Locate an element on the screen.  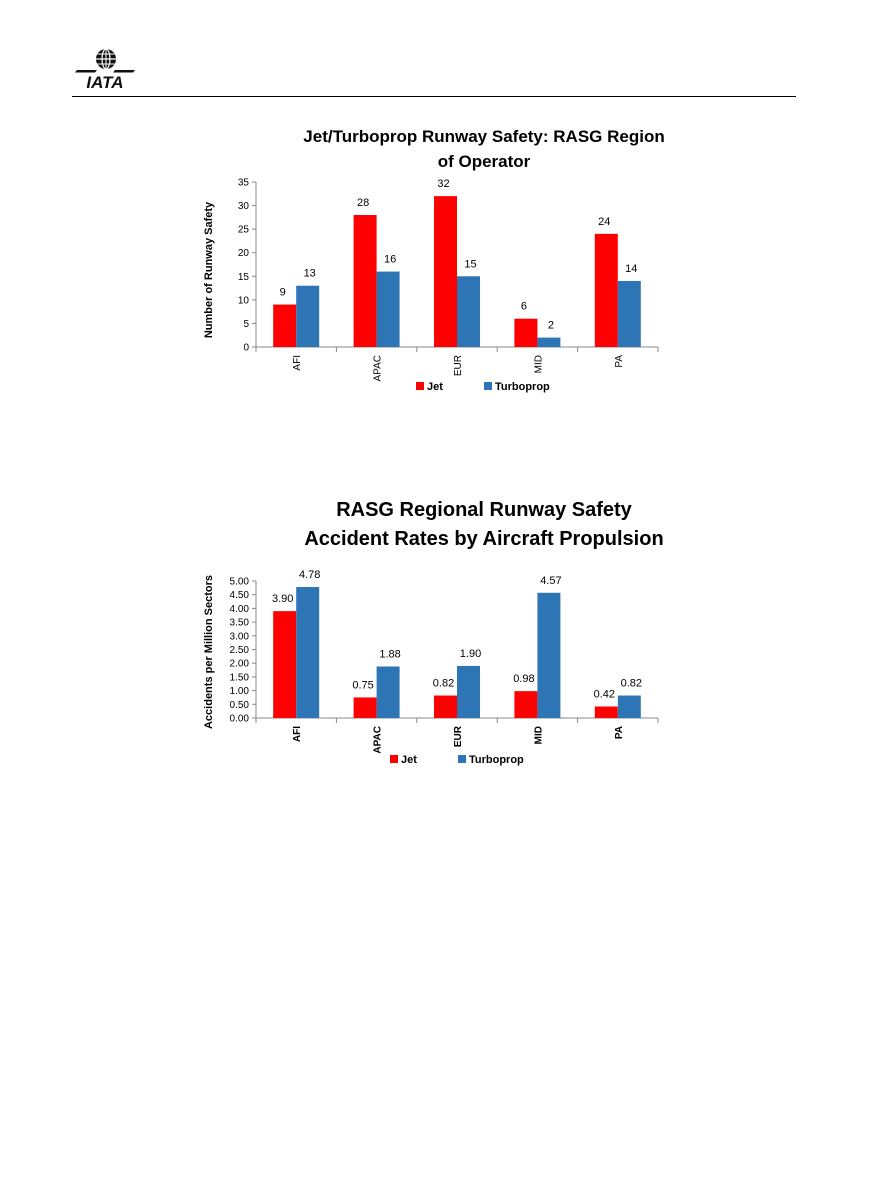
logo-wing-stripes is located at coordinates (105, 71).